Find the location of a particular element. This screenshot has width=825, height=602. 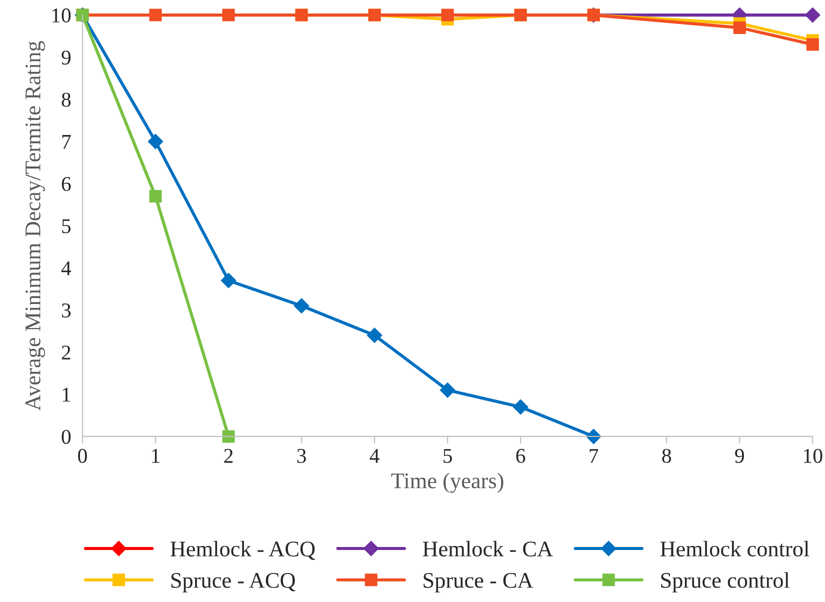

x-tick-label: 4 is located at coordinates (375, 456).